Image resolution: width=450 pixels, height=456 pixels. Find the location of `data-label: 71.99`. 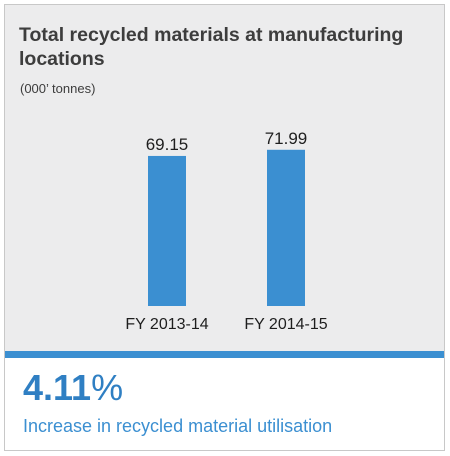

data-label: 71.99 is located at coordinates (286, 138).